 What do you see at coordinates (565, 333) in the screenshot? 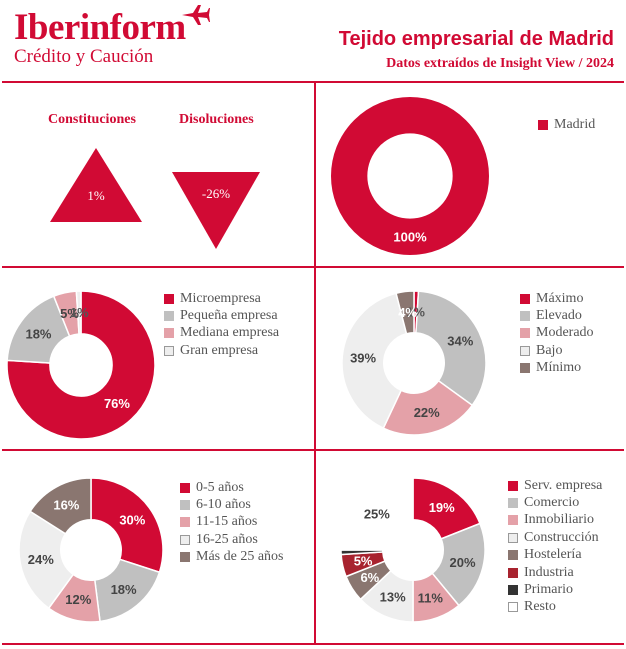
I see `legend-label: Moderado` at bounding box center [565, 333].